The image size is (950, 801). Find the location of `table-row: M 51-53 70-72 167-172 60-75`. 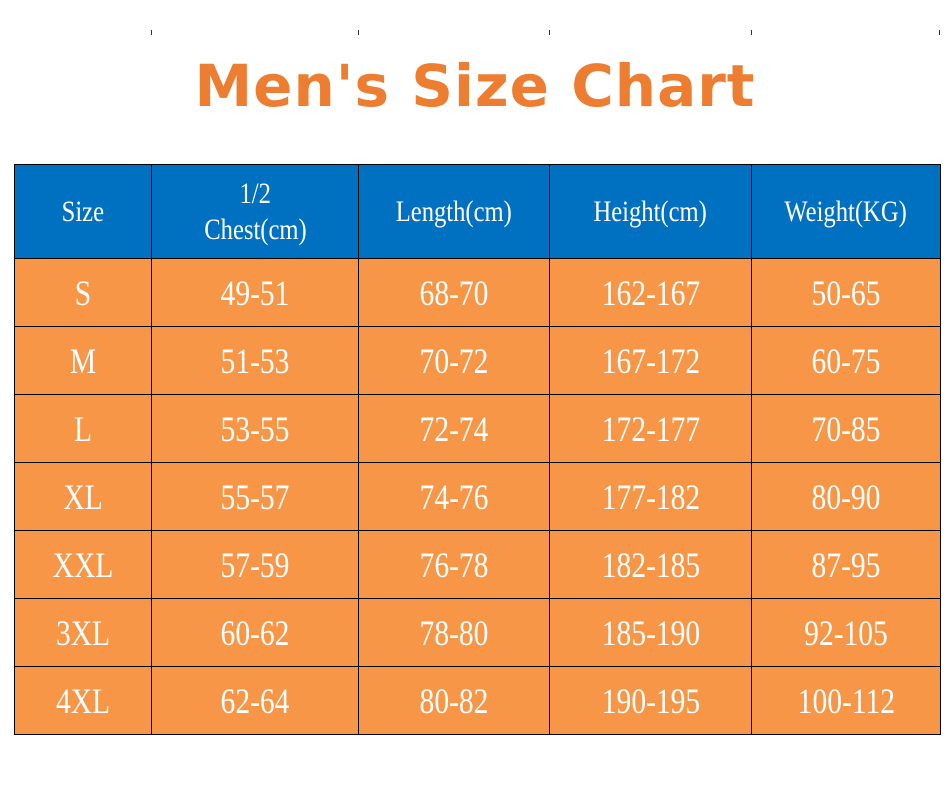

table-row: M 51-53 70-72 167-172 60-75 is located at coordinates (477, 360).